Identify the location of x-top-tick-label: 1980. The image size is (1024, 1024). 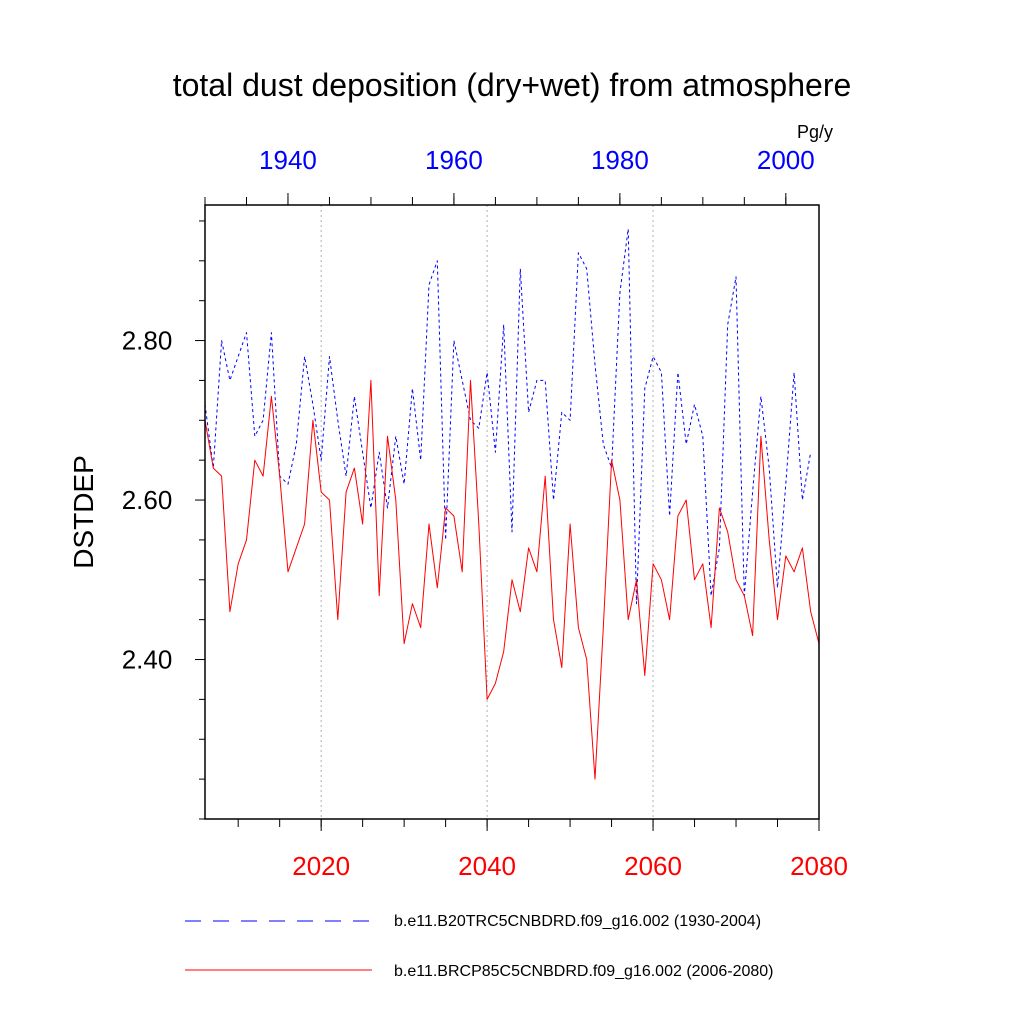
(620, 160).